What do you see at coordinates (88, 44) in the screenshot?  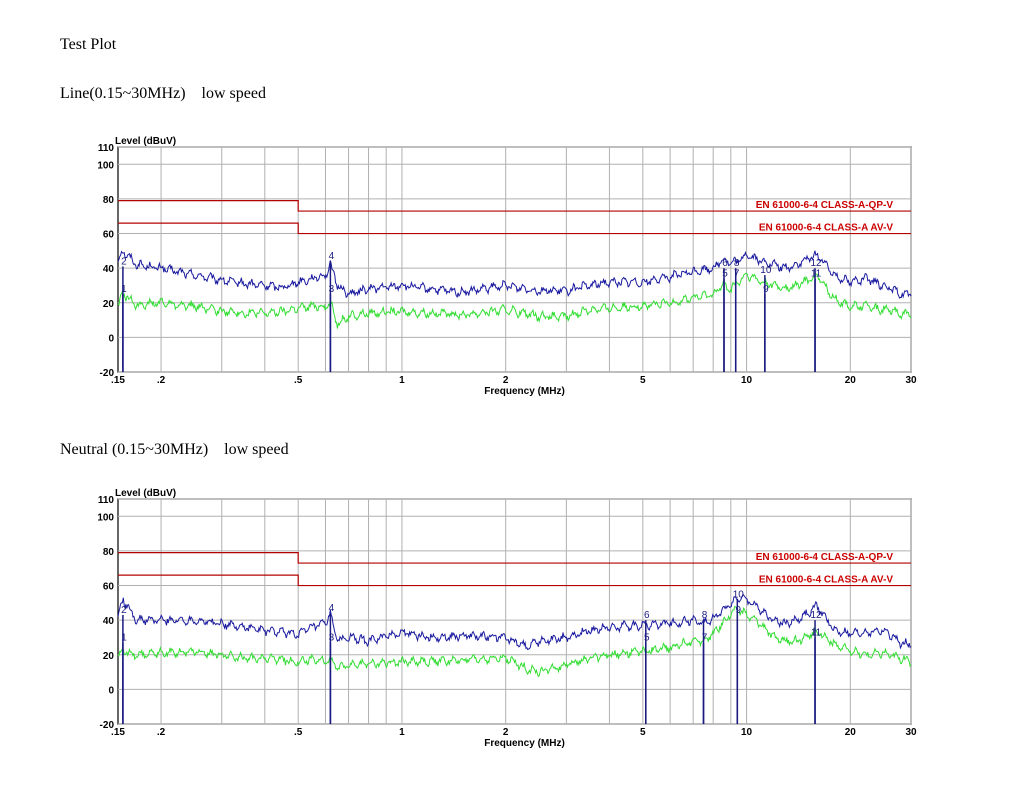 I see `page-heading: Test Plot` at bounding box center [88, 44].